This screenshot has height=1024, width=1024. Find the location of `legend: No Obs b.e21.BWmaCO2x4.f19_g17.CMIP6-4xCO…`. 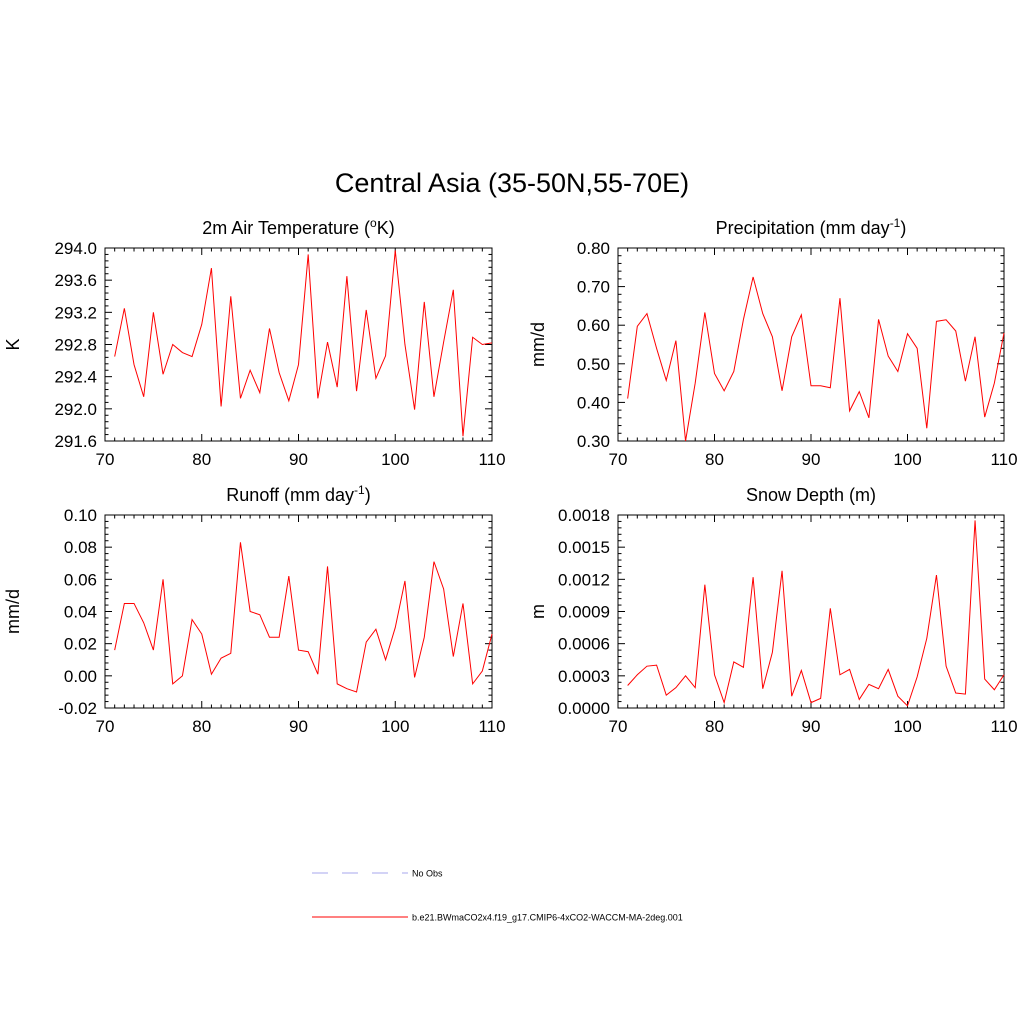

legend: No Obs b.e21.BWmaCO2x4.f19_g17.CMIP6-4xCO… is located at coordinates (497, 896).